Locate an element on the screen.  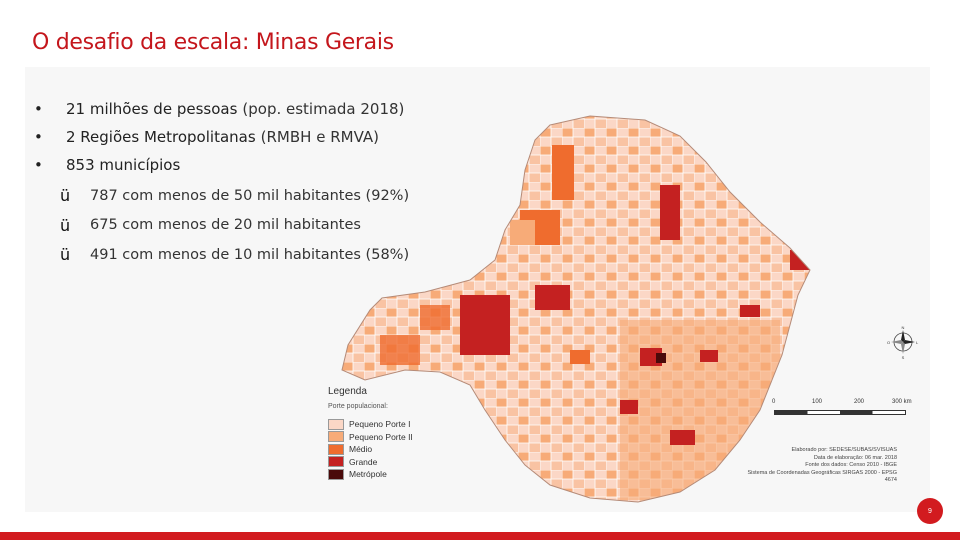
credit-line: Data de elaboração: 06 mar. 2018 is located at coordinates (855, 457).